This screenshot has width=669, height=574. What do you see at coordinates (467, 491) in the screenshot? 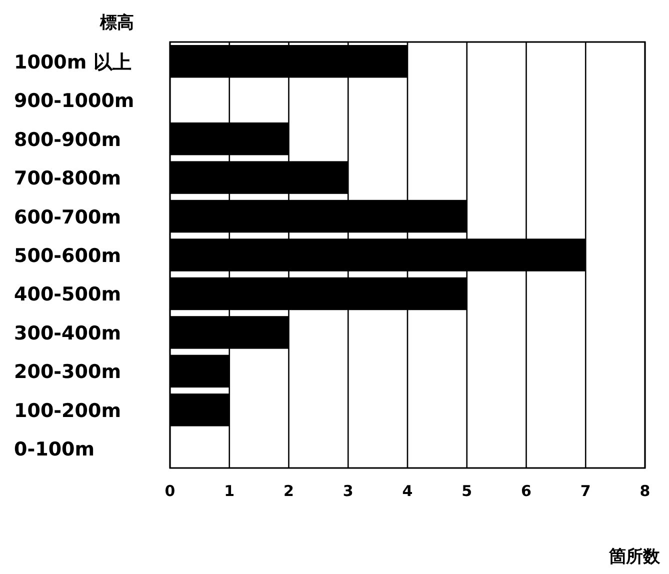
I see `x-tick-label: 5` at bounding box center [467, 491].